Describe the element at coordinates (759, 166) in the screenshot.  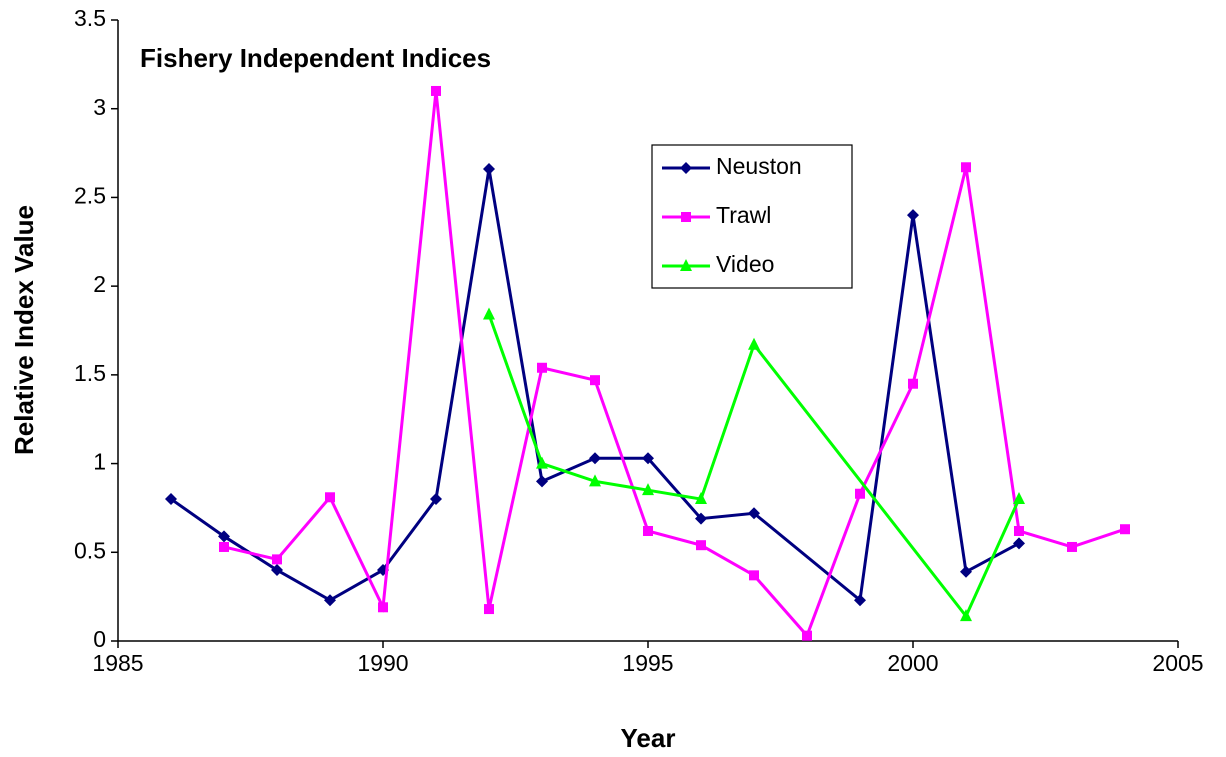
I see `legend-label: Neuston` at that location.